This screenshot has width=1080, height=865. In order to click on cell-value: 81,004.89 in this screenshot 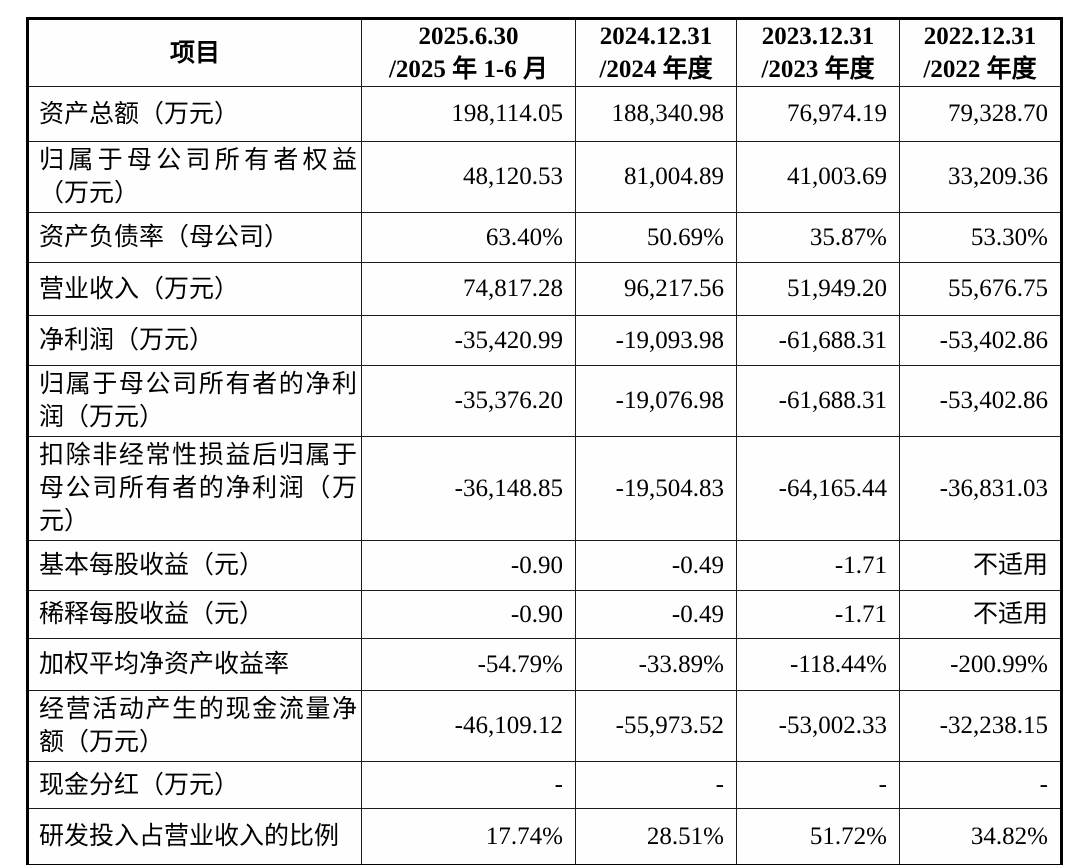, I will do `click(656, 177)`.